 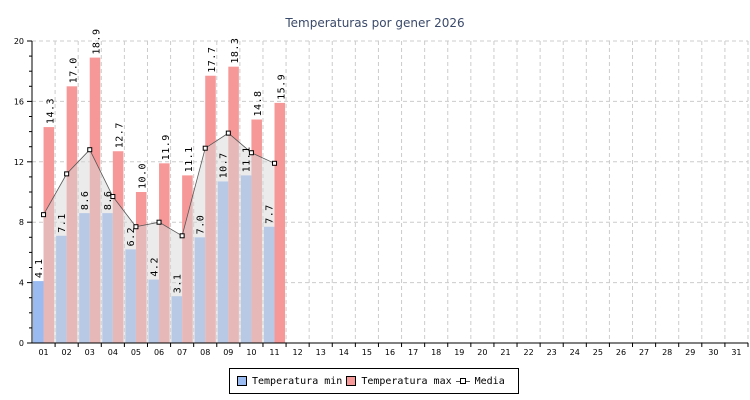 What do you see at coordinates (212, 60) in the screenshot?
I see `data-label: 17.7` at bounding box center [212, 60].